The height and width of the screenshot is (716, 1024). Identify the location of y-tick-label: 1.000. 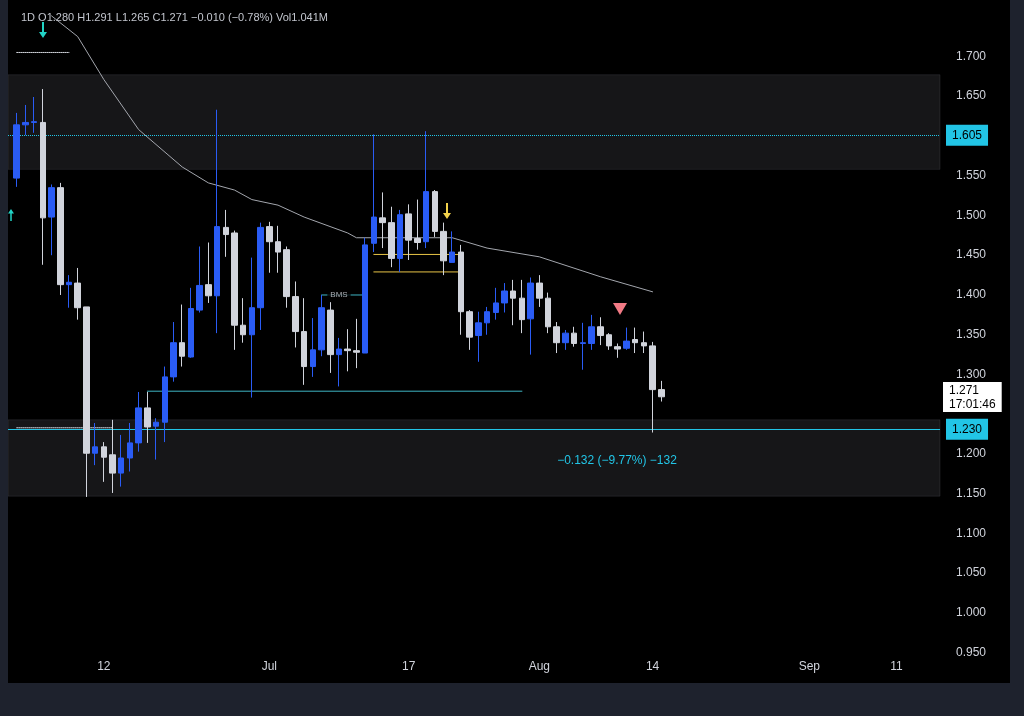
(971, 612).